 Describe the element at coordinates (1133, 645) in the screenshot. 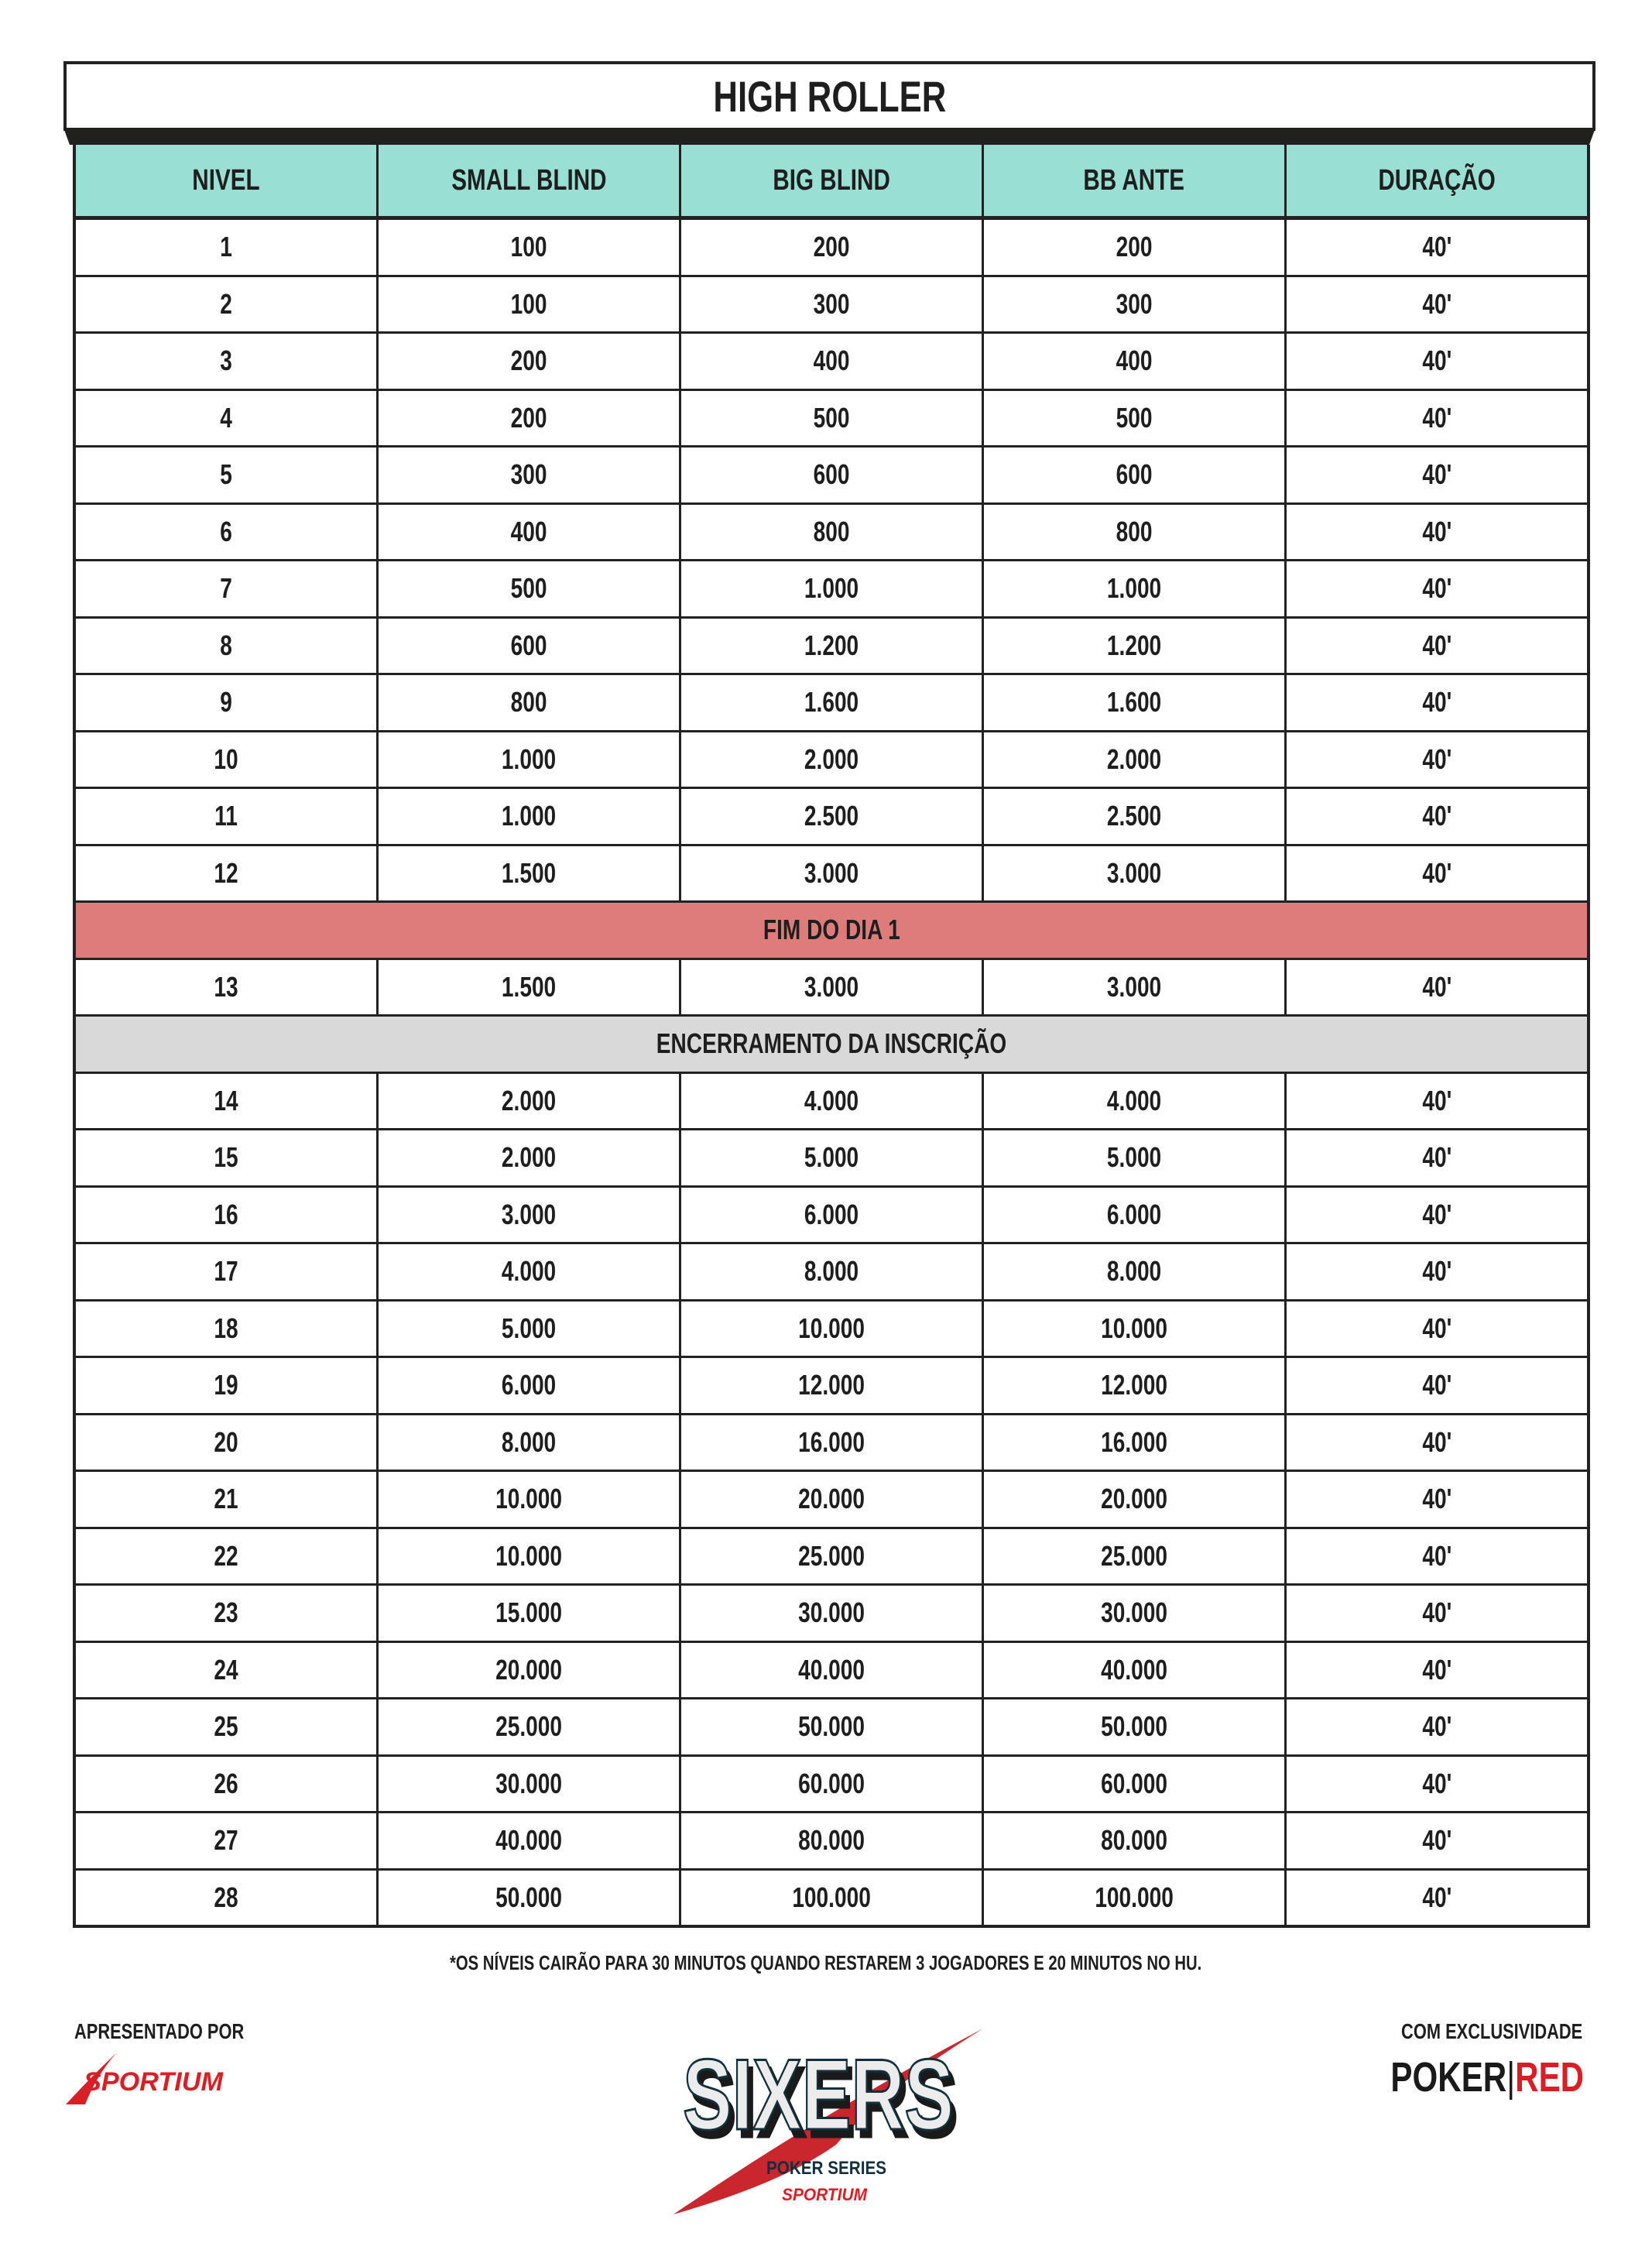

I see `cell-bb-ante: 1.200` at that location.